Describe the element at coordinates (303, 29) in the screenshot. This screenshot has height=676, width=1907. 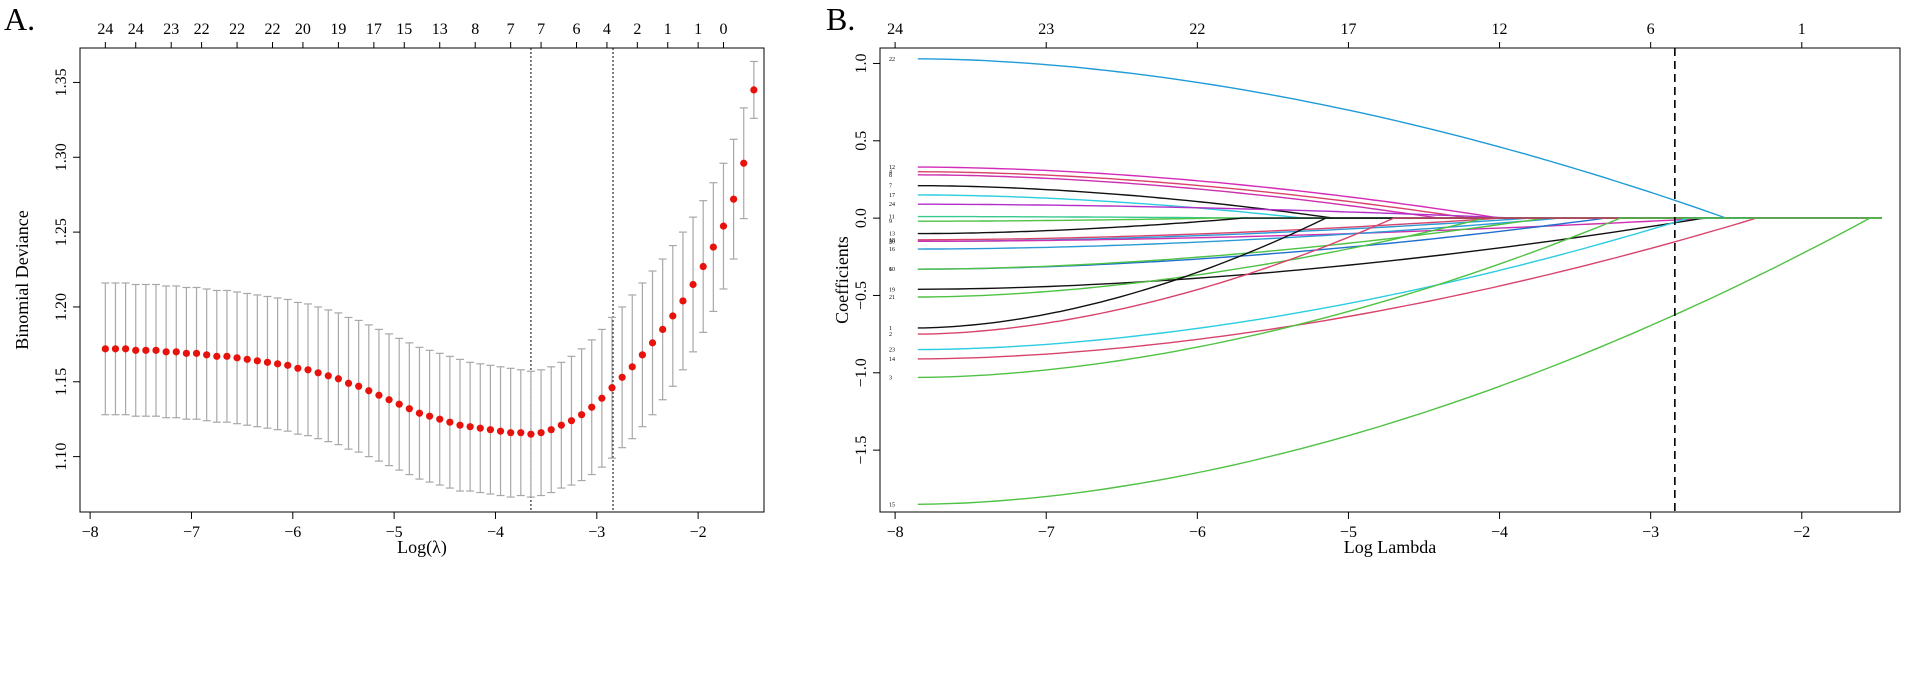
I see `panel-a-toplabel-6: 20` at that location.